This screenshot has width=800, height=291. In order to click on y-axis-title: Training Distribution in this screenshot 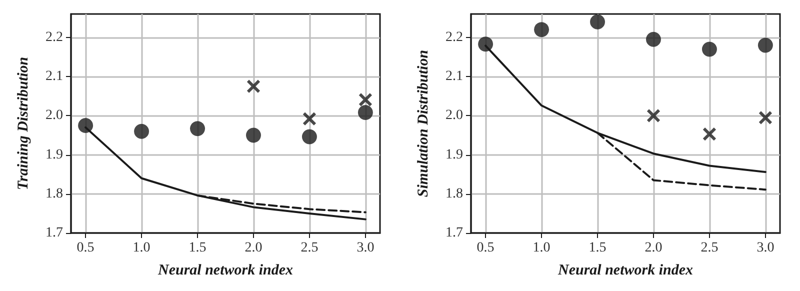, I will do `click(24, 123)`.